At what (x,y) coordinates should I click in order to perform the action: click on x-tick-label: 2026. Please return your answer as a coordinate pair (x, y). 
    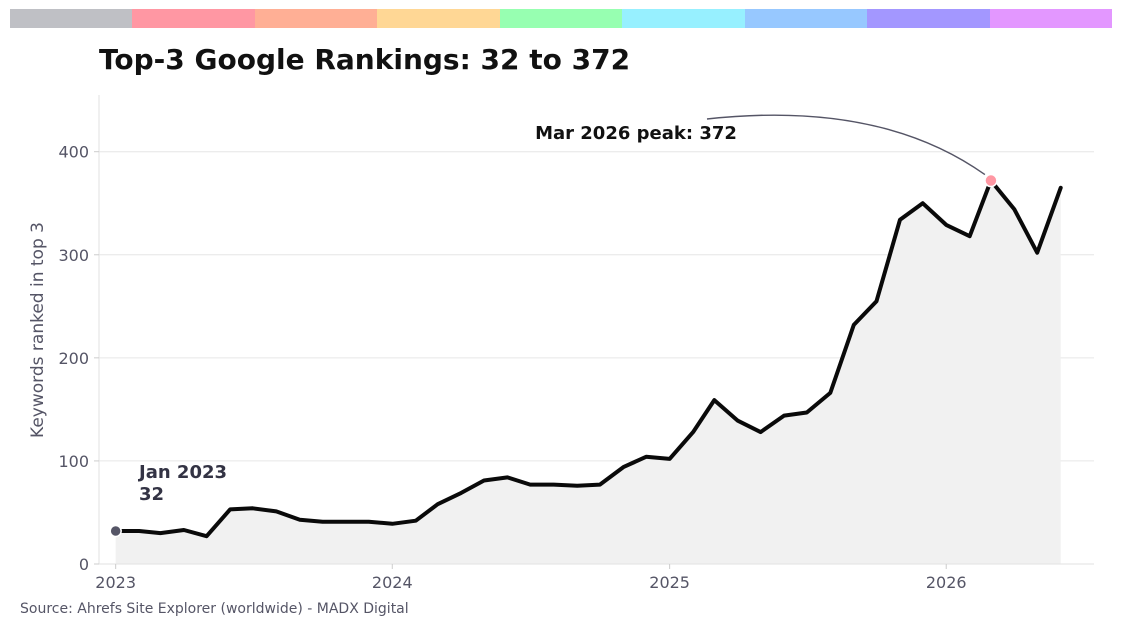
    Looking at the image, I should click on (946, 582).